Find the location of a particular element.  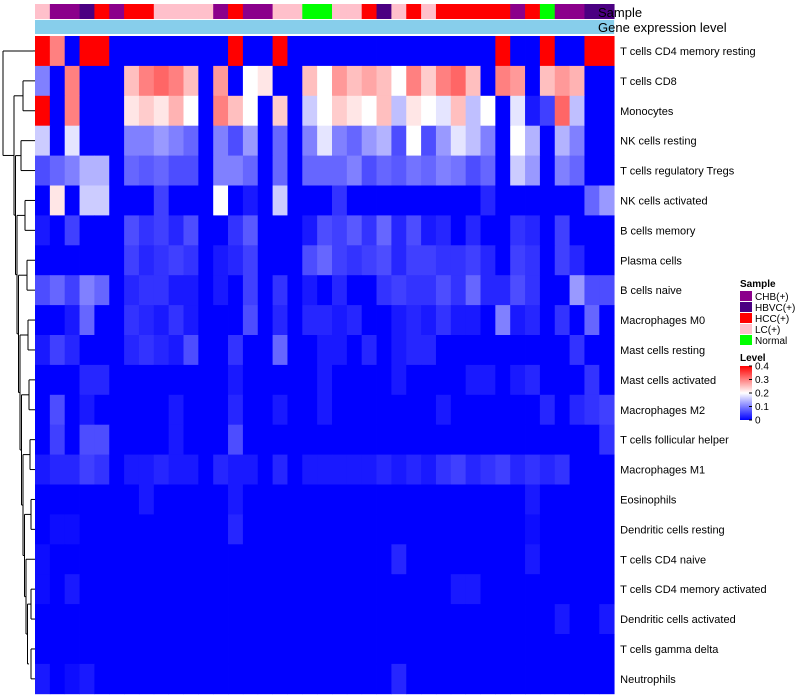

row-label: Macrophages M1 is located at coordinates (662, 471).